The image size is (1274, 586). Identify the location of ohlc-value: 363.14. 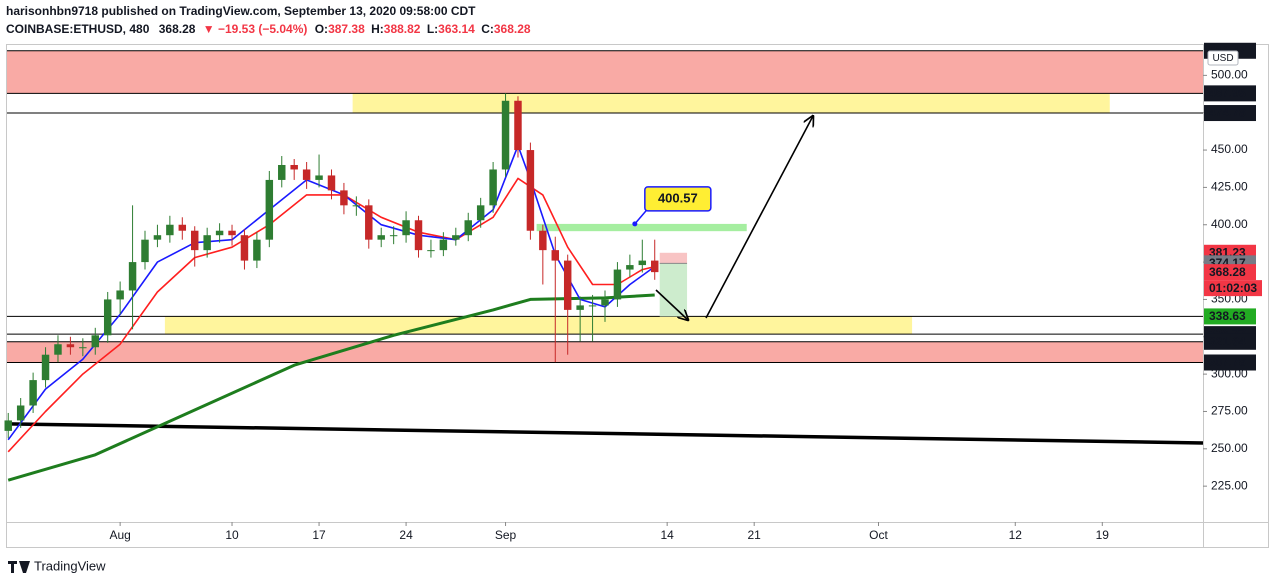
(456, 29).